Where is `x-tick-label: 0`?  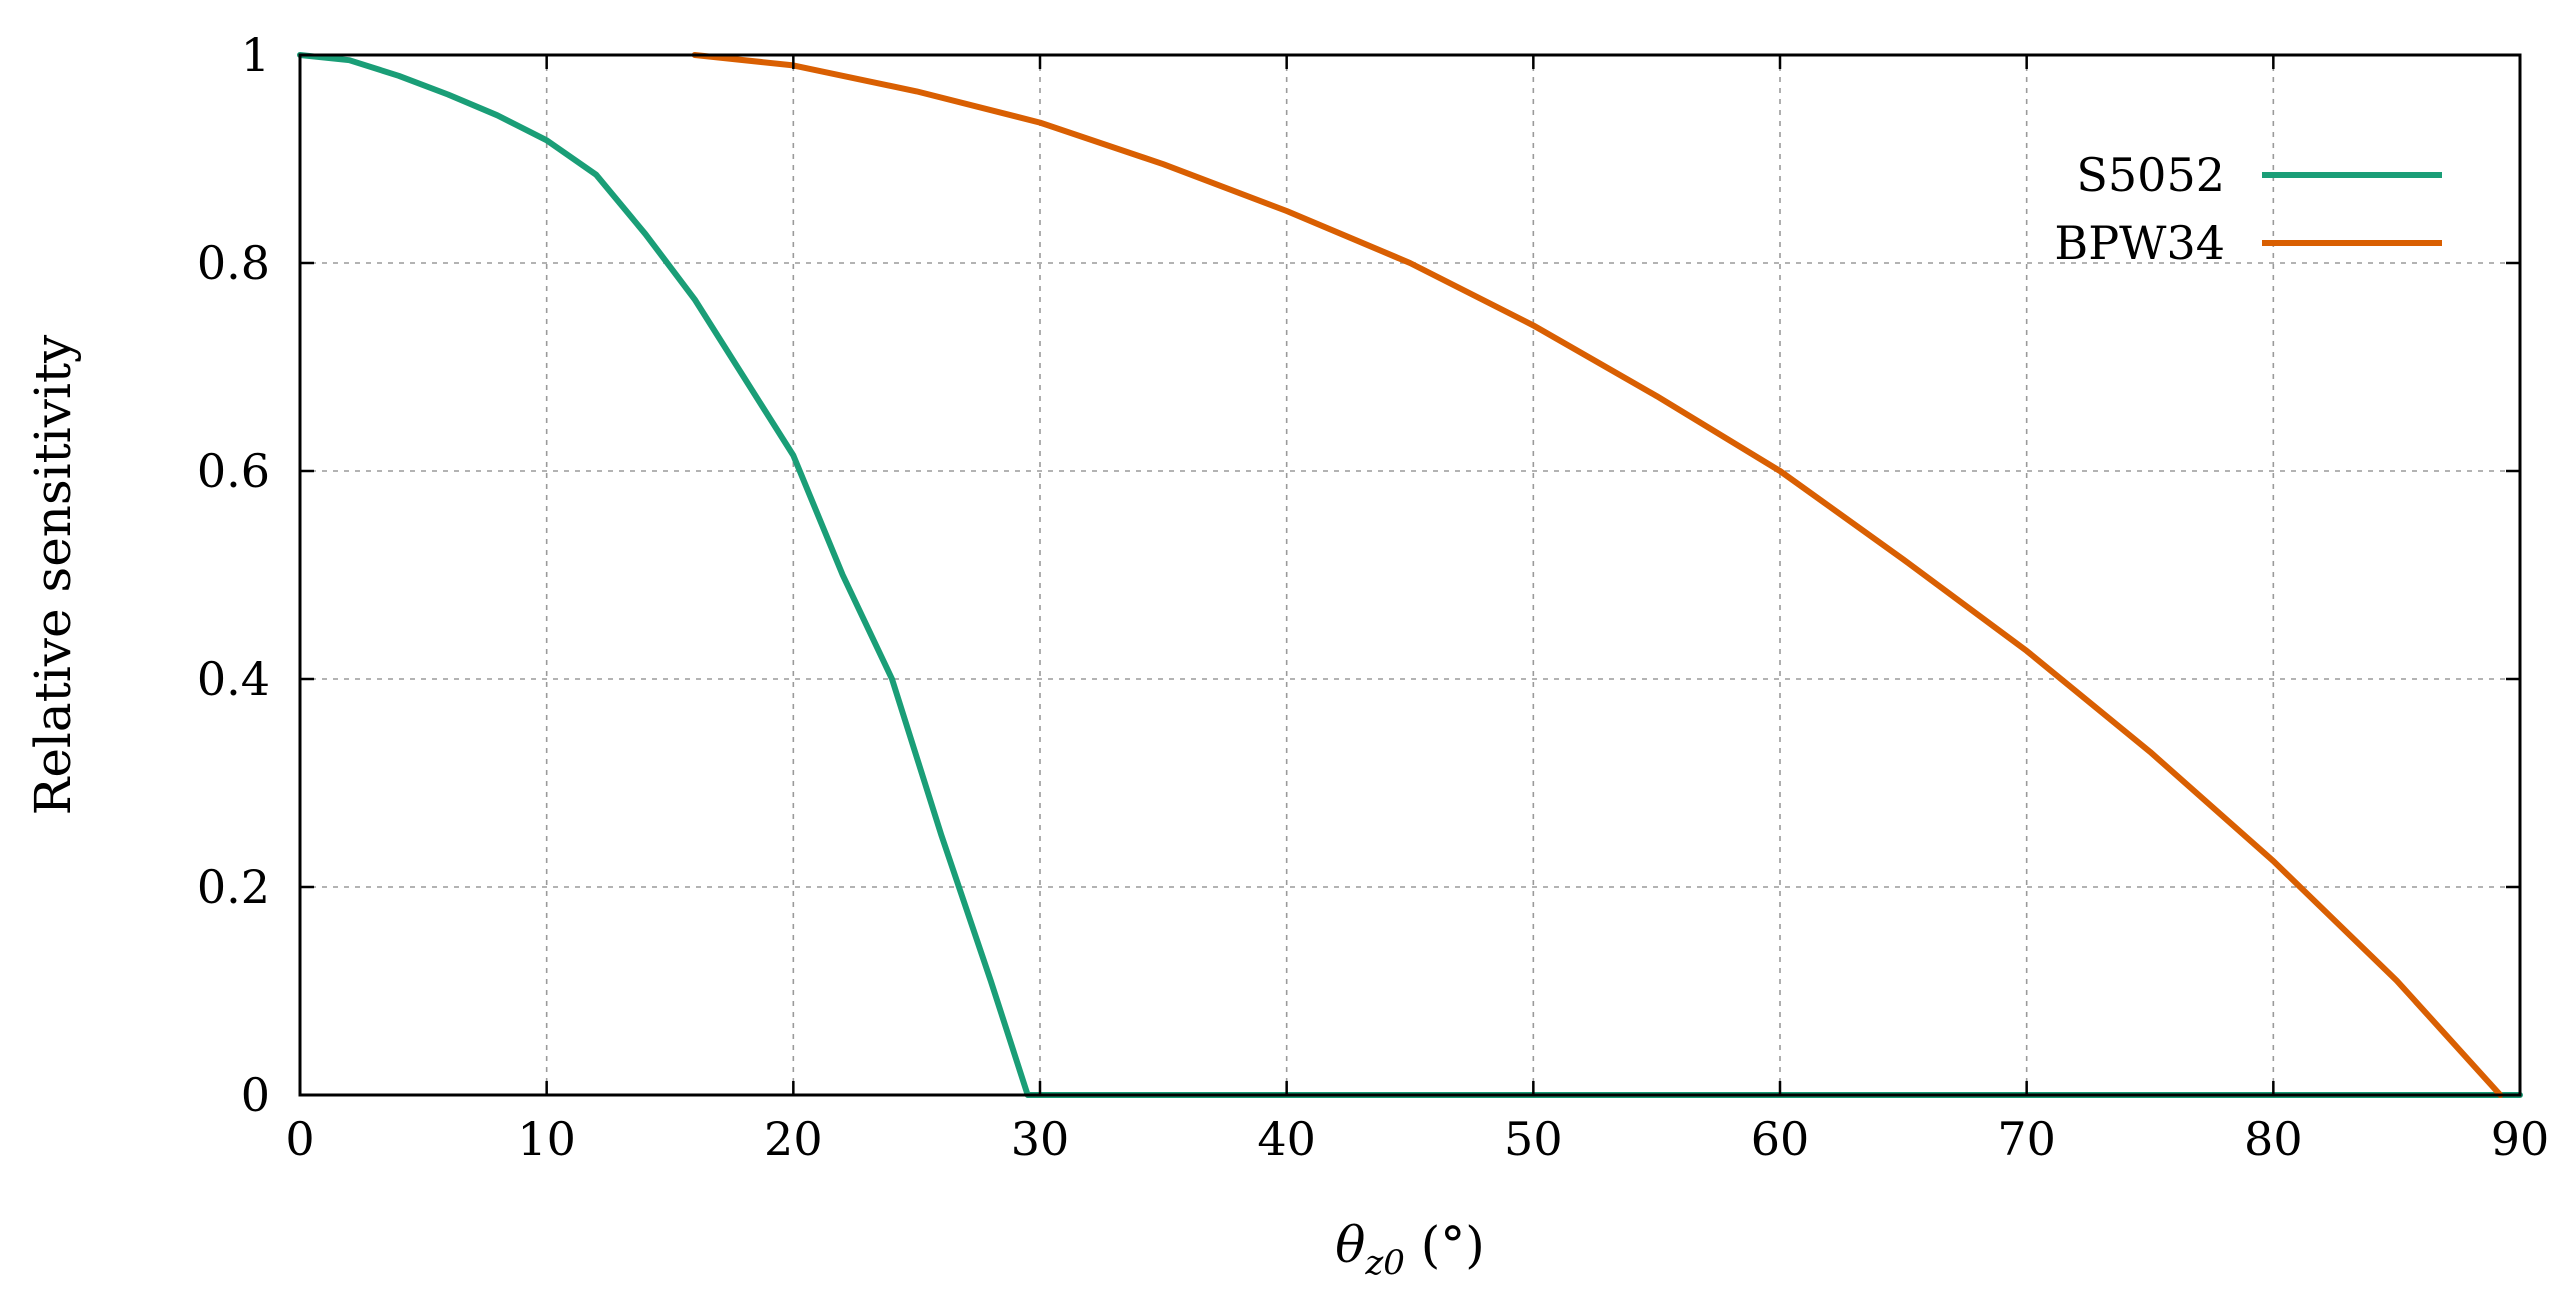 x-tick-label: 0 is located at coordinates (299, 1139).